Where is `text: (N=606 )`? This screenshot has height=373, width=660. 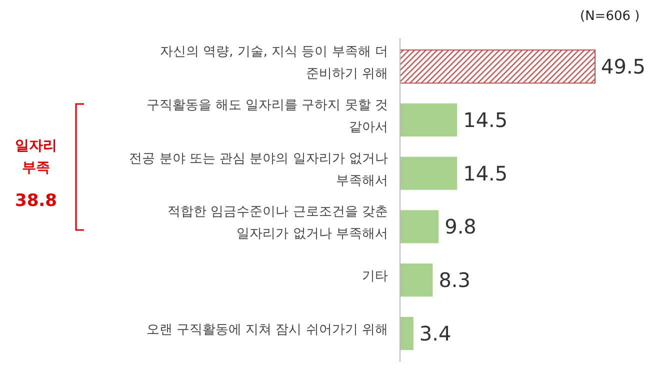
text: (N=606 ) is located at coordinates (610, 16).